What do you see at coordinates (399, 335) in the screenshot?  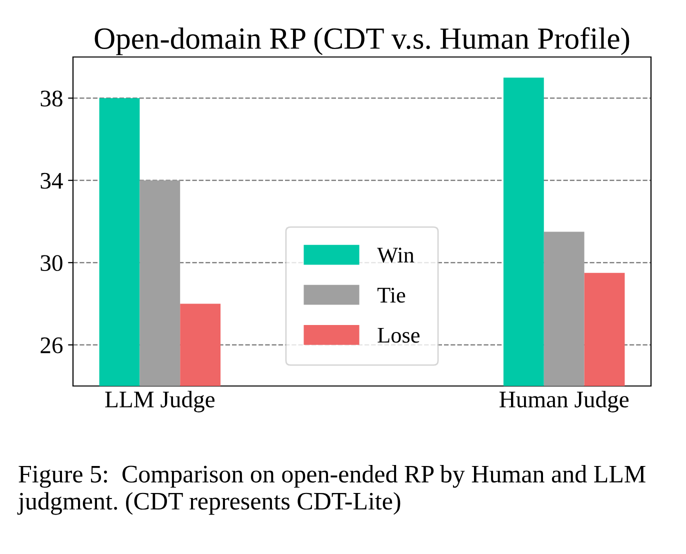 I see `legend-label: Lose` at bounding box center [399, 335].